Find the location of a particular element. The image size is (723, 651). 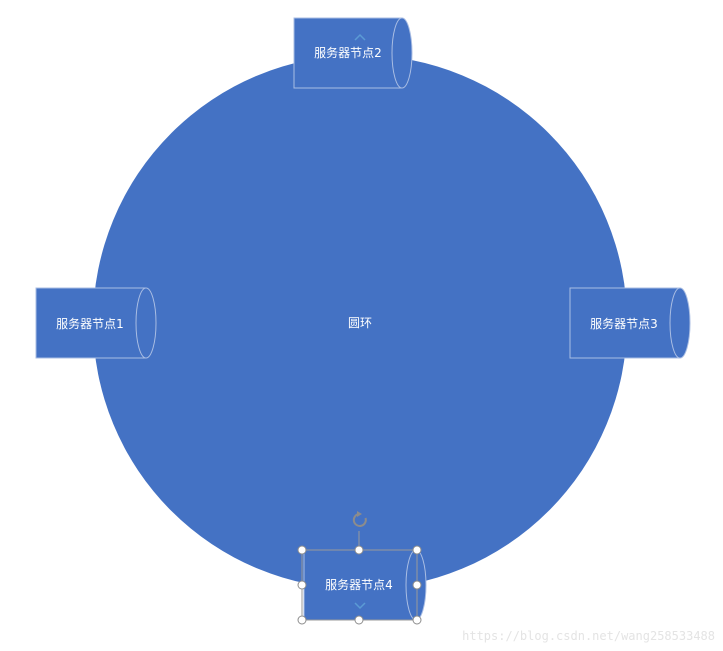

watermark-text: https://blog.csdn.net/wang258533488 is located at coordinates (588, 636).